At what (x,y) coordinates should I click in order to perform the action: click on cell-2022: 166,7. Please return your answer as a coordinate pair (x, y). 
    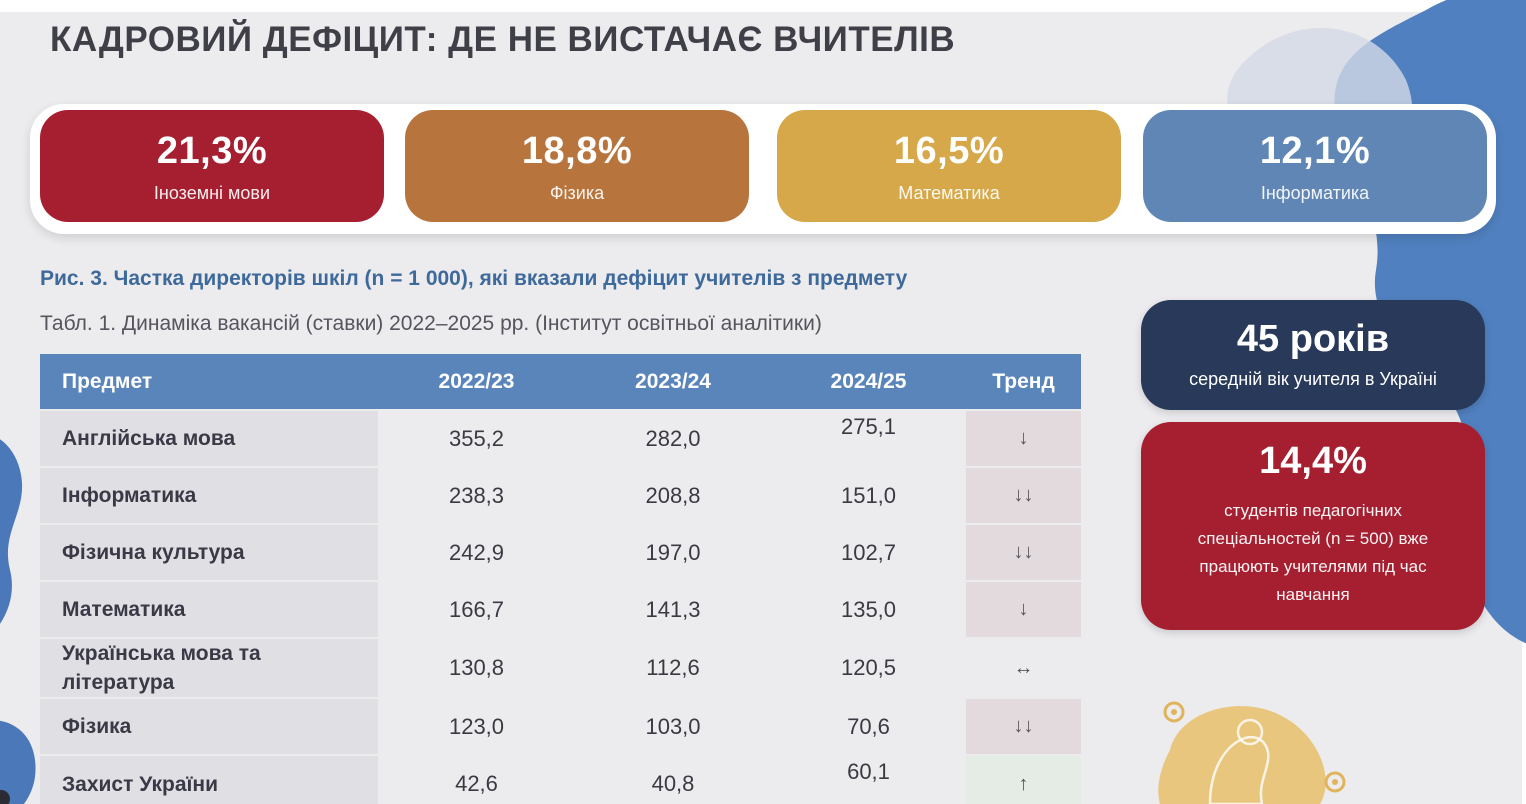
    Looking at the image, I should click on (476, 609).